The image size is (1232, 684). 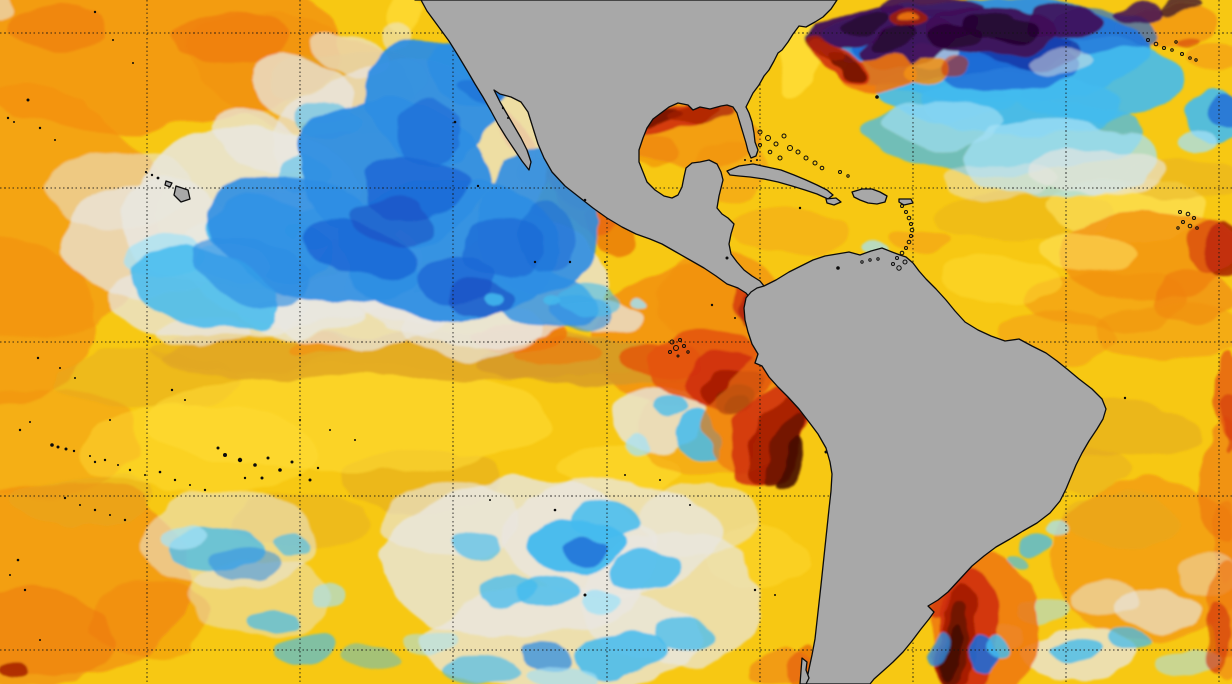 What do you see at coordinates (168, 184) in the screenshot?
I see `landmass-hawaii-maui` at bounding box center [168, 184].